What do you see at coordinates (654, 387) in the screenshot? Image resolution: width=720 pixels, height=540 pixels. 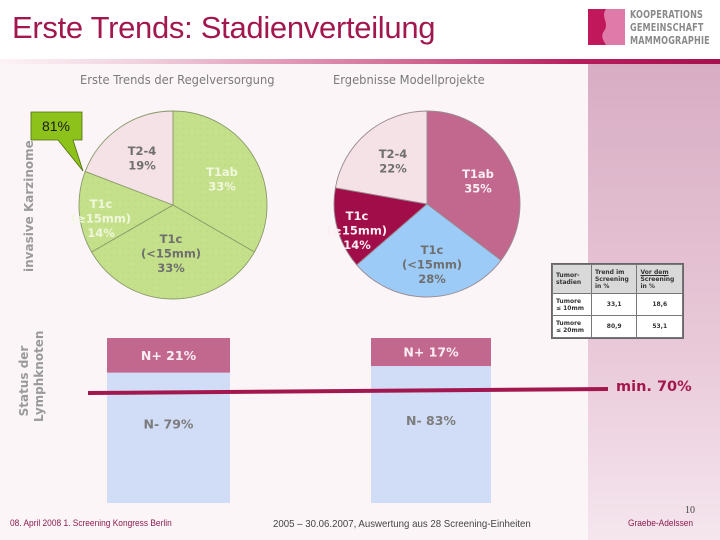 I see `threshold-label: min. 70%` at bounding box center [654, 387].